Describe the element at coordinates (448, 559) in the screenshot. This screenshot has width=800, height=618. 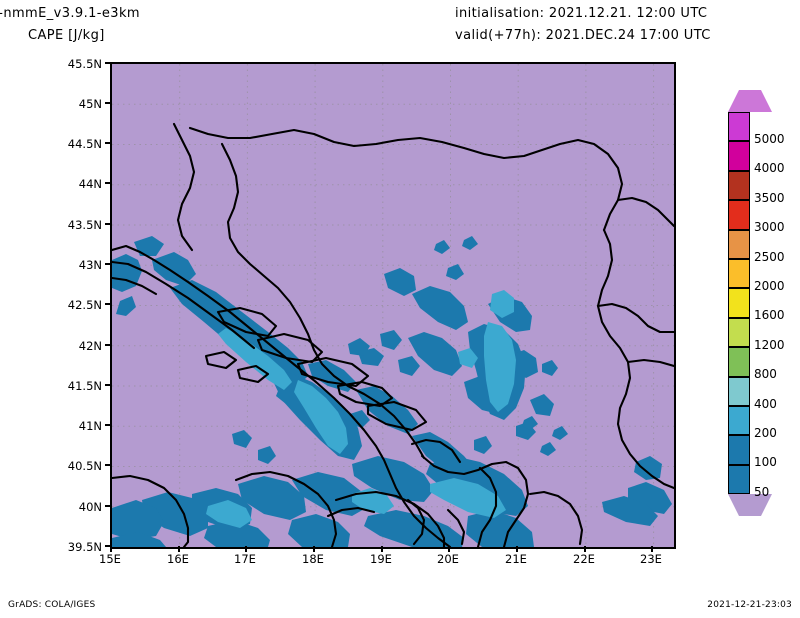
I see `x-axis-label: 20E` at that location.